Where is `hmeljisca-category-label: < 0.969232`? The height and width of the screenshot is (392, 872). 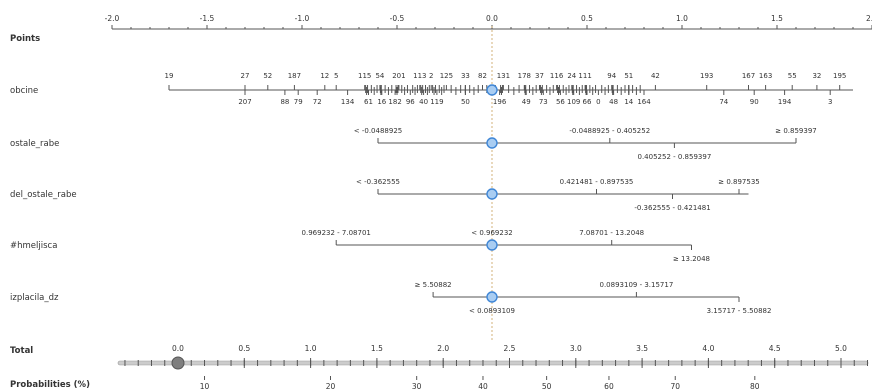
hmeljisca-category-label: < 0.969232 is located at coordinates (492, 233).